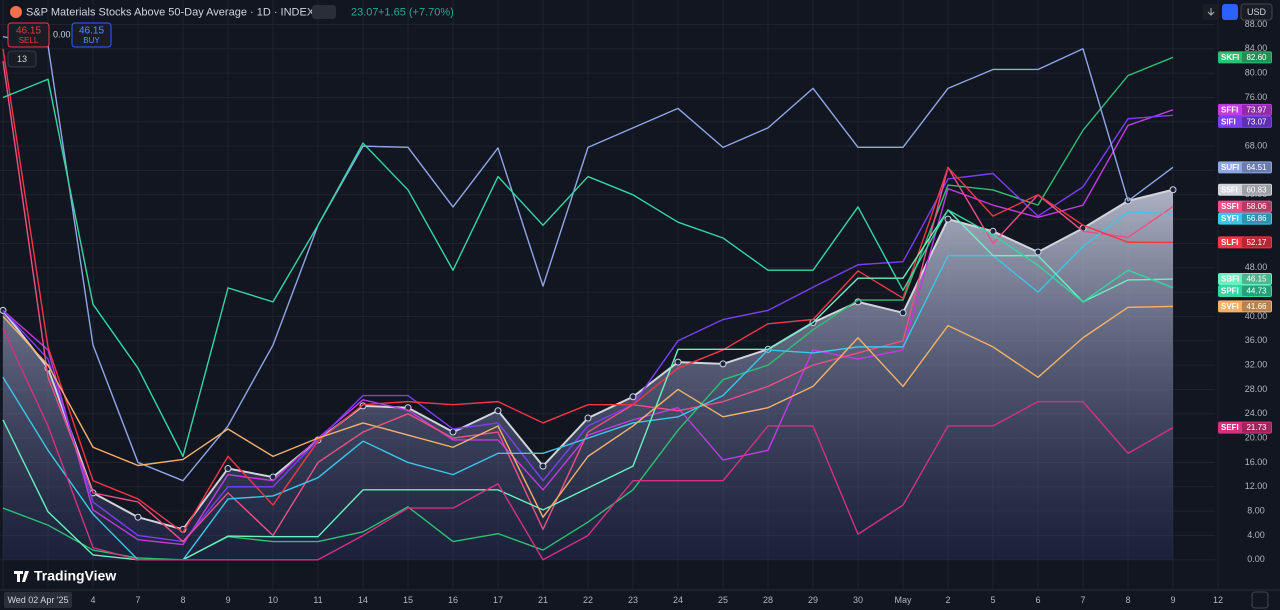 The image size is (1280, 610). I want to click on y-tick-label: 36.00, so click(1256, 340).